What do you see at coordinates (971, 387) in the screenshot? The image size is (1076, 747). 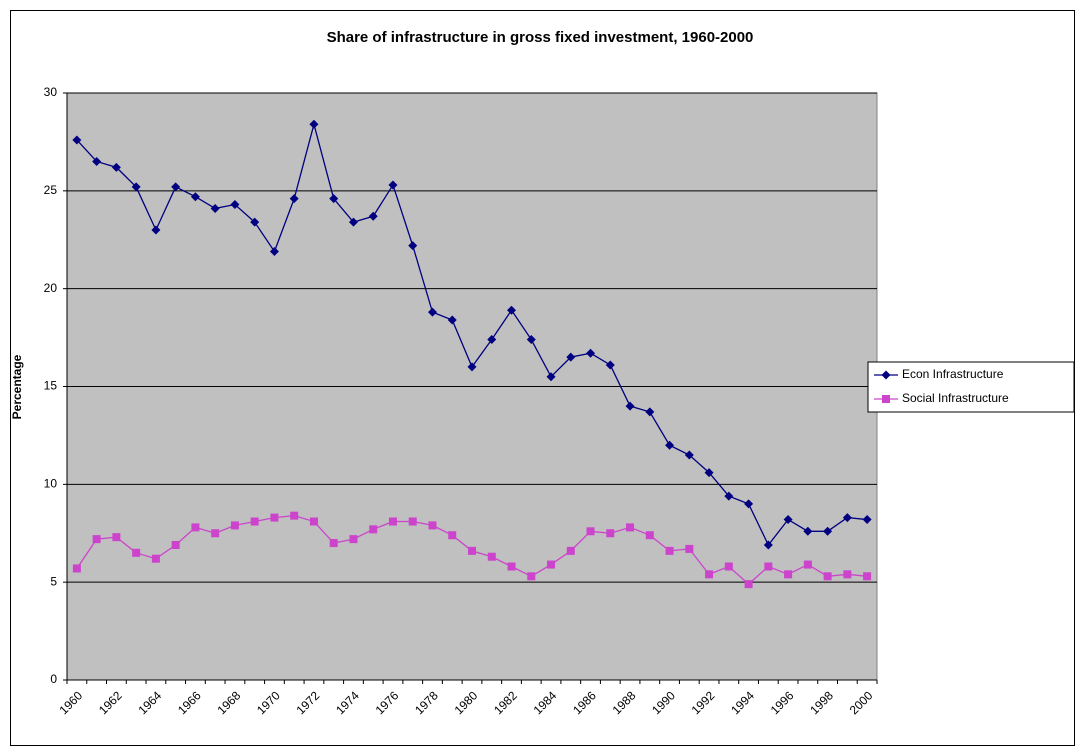 I see `legend-box` at bounding box center [971, 387].